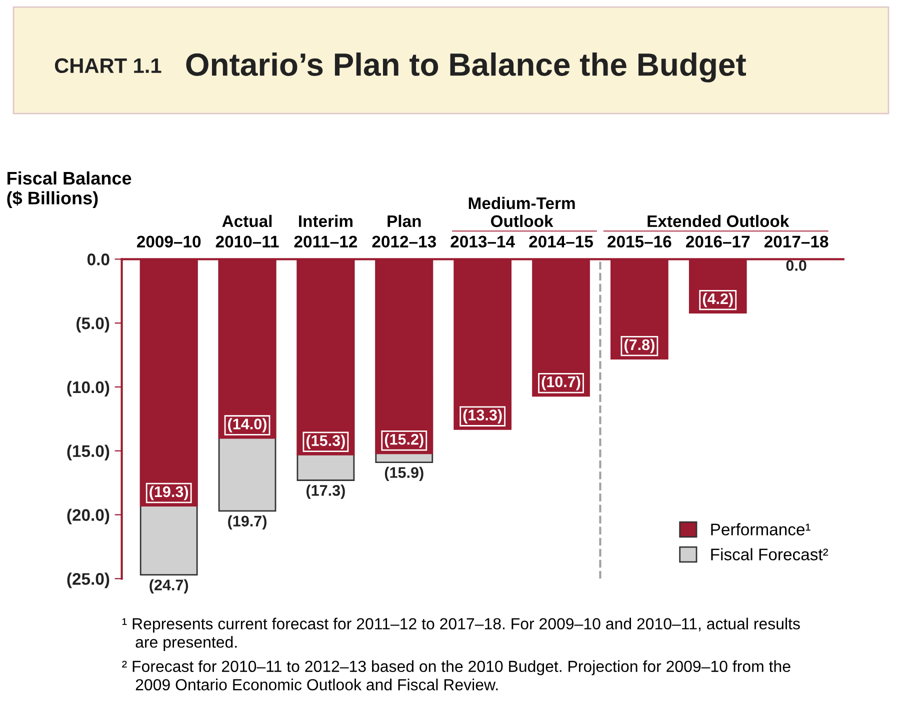 The width and height of the screenshot is (902, 710). What do you see at coordinates (760, 529) in the screenshot?
I see `legend-label: Performance¹` at bounding box center [760, 529].